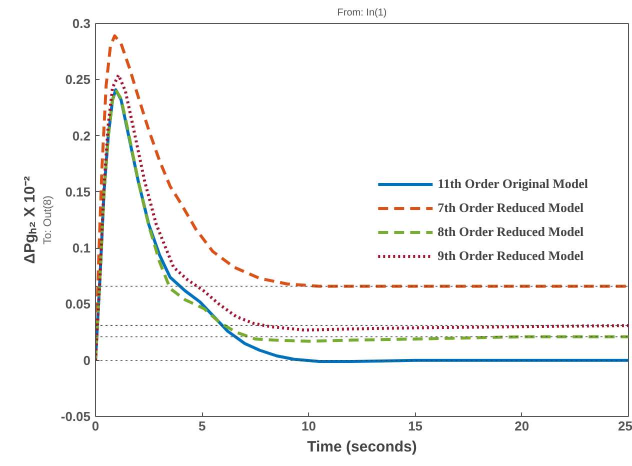 This screenshot has height=466, width=632. I want to click on y-tick-label: 0.1, so click(81, 248).